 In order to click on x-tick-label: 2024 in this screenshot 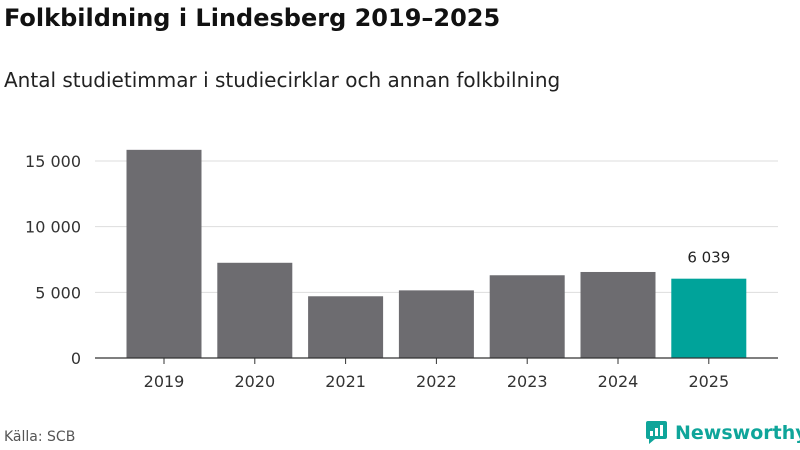, I will do `click(618, 381)`.